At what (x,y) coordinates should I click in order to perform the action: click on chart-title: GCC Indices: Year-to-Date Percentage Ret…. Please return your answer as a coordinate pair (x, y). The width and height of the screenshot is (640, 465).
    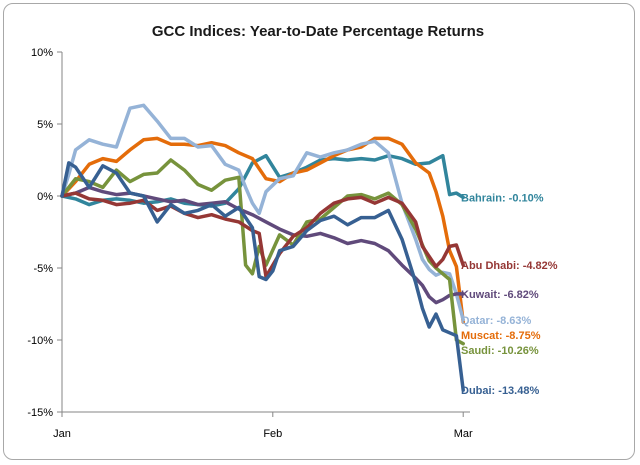
    Looking at the image, I should click on (318, 31).